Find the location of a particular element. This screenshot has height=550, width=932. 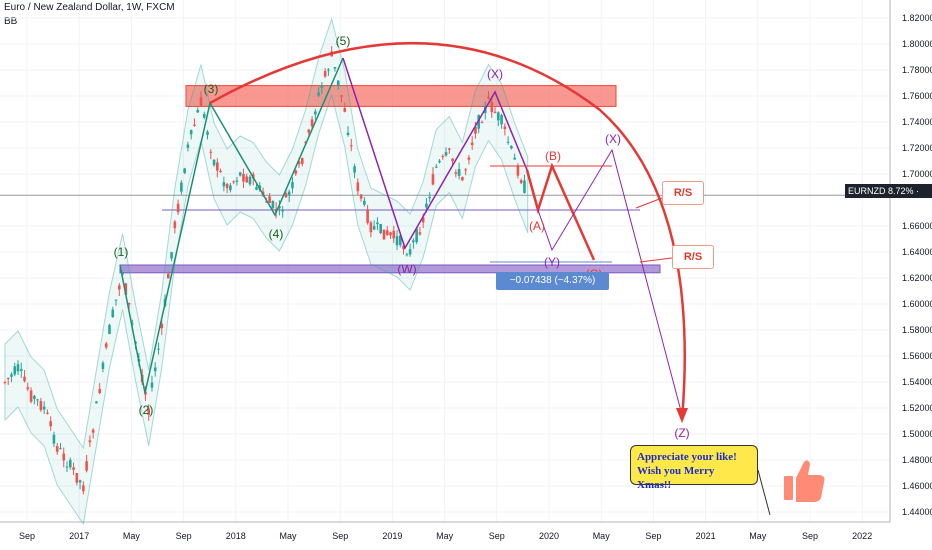

y-tick-label: 1.52000 is located at coordinates (917, 408).